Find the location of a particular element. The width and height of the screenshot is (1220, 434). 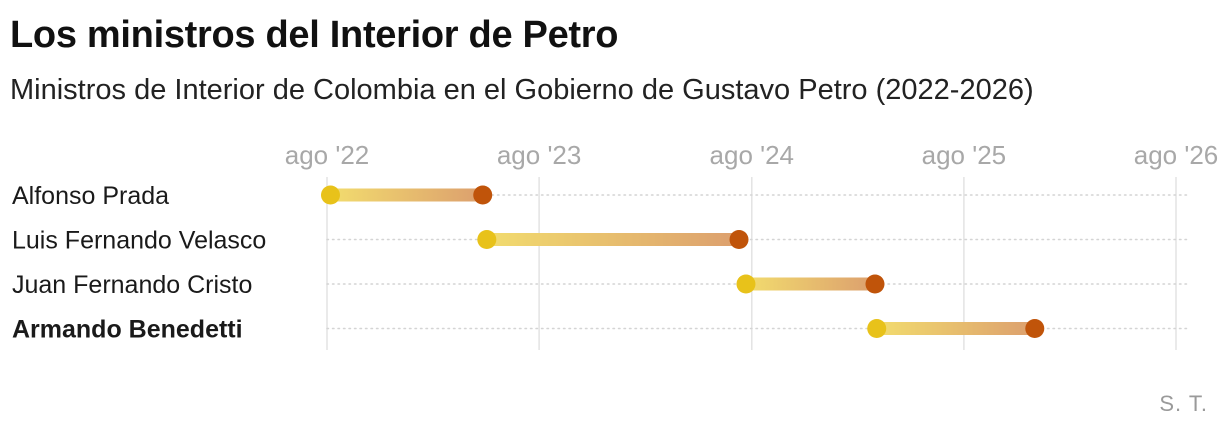

chart-title: Los ministros del Interior de Petro is located at coordinates (314, 35).